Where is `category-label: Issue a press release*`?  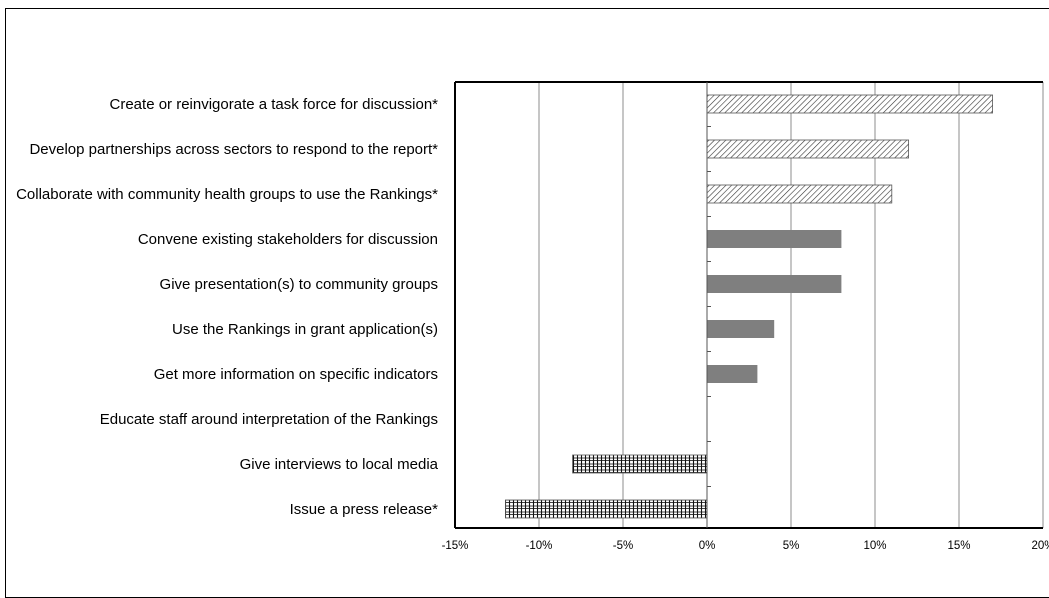
category-label: Issue a press release* is located at coordinates (364, 509).